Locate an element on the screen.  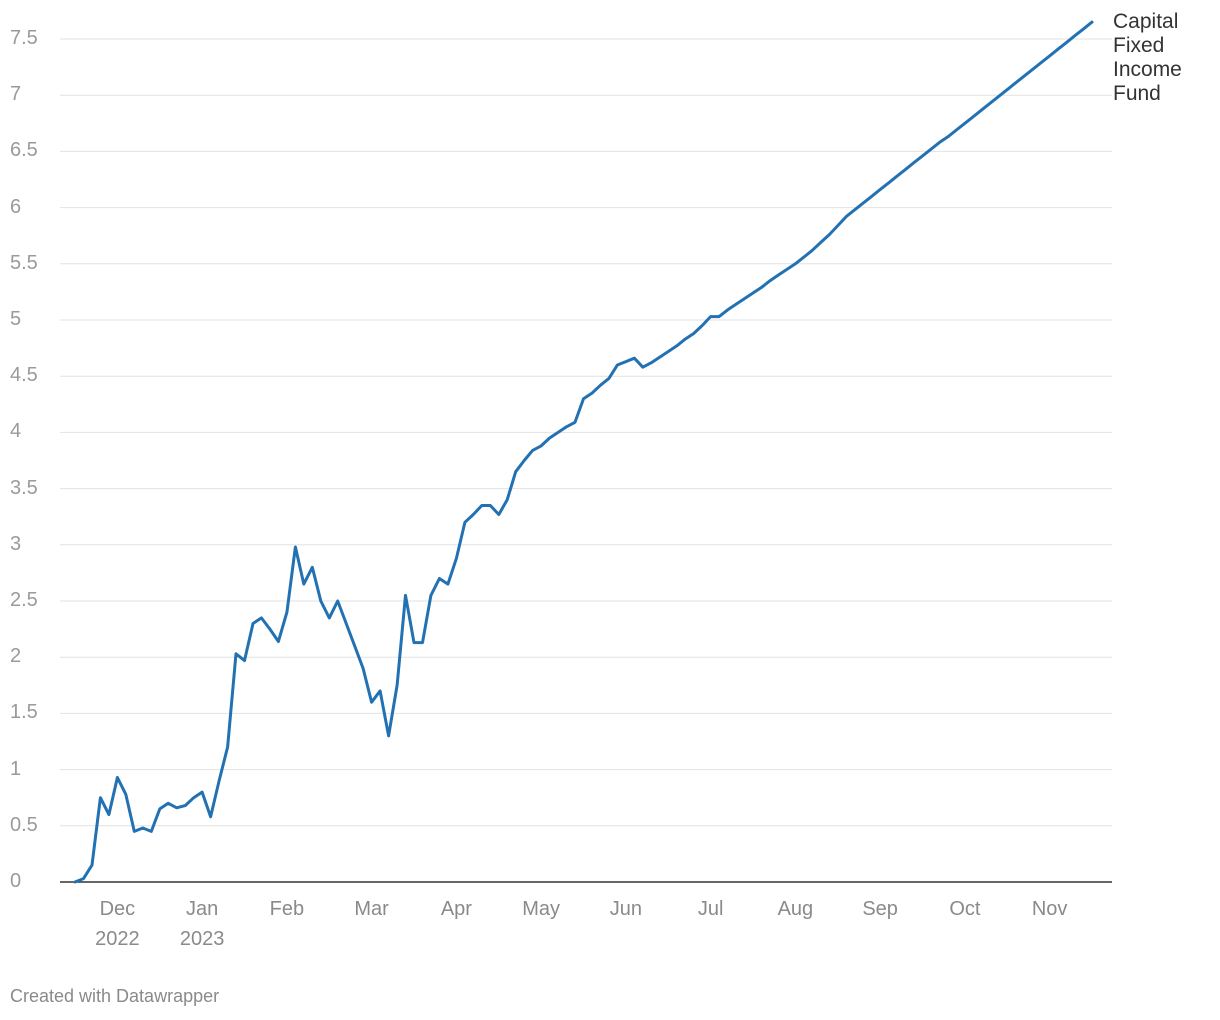
y-tick-label: 7.5 is located at coordinates (24, 38).